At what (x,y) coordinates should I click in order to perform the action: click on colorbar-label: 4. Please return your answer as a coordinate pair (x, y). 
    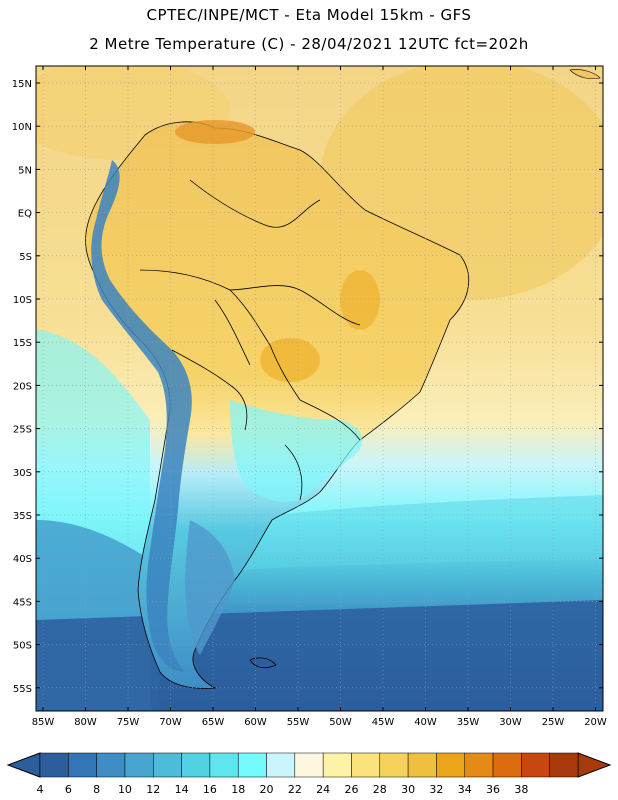
    Looking at the image, I should click on (40, 789).